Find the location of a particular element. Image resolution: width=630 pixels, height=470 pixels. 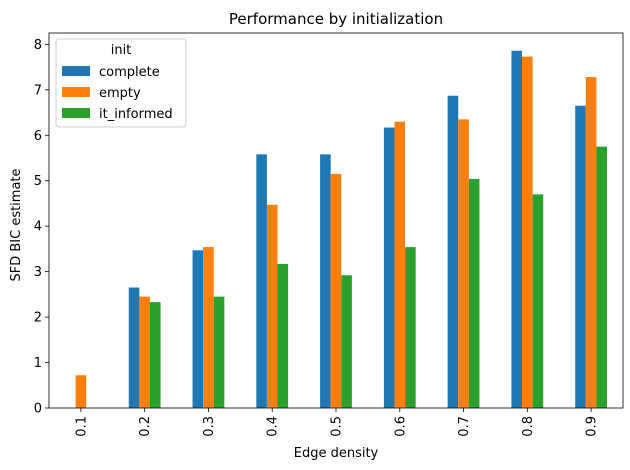

x-tick-label: 0.6 is located at coordinates (400, 426).